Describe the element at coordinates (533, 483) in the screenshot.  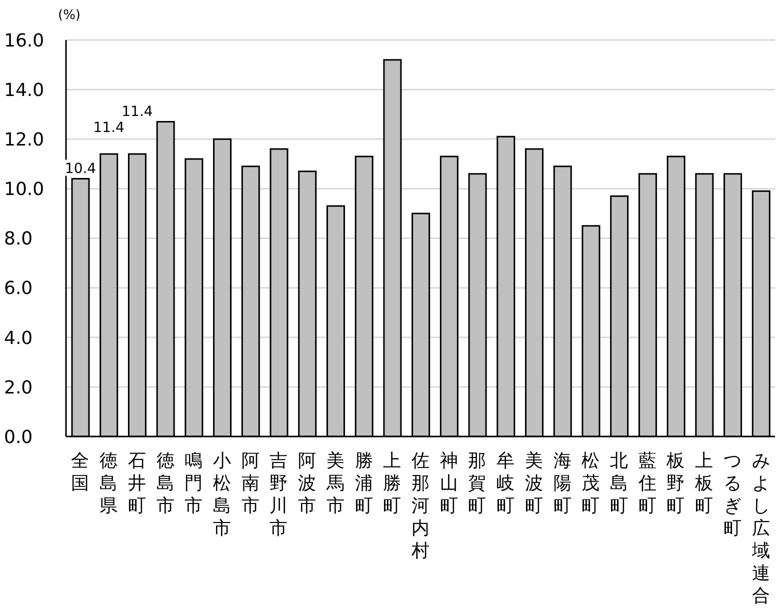
I see `x-tick-label: 美波町` at that location.